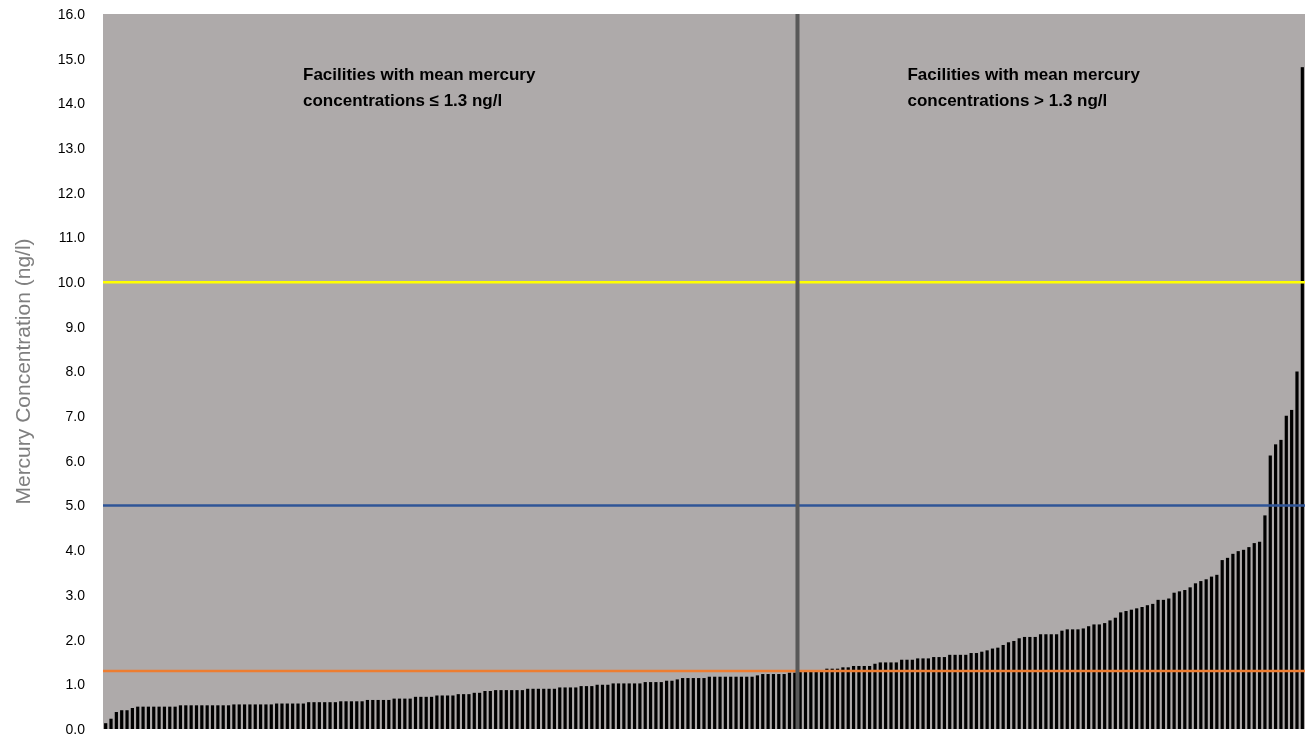 Image resolution: width=1309 pixels, height=736 pixels. Describe the element at coordinates (1024, 87) in the screenshot. I see `annotation: Facilities with mean mercury concentrations > 1.3 ng/l` at that location.